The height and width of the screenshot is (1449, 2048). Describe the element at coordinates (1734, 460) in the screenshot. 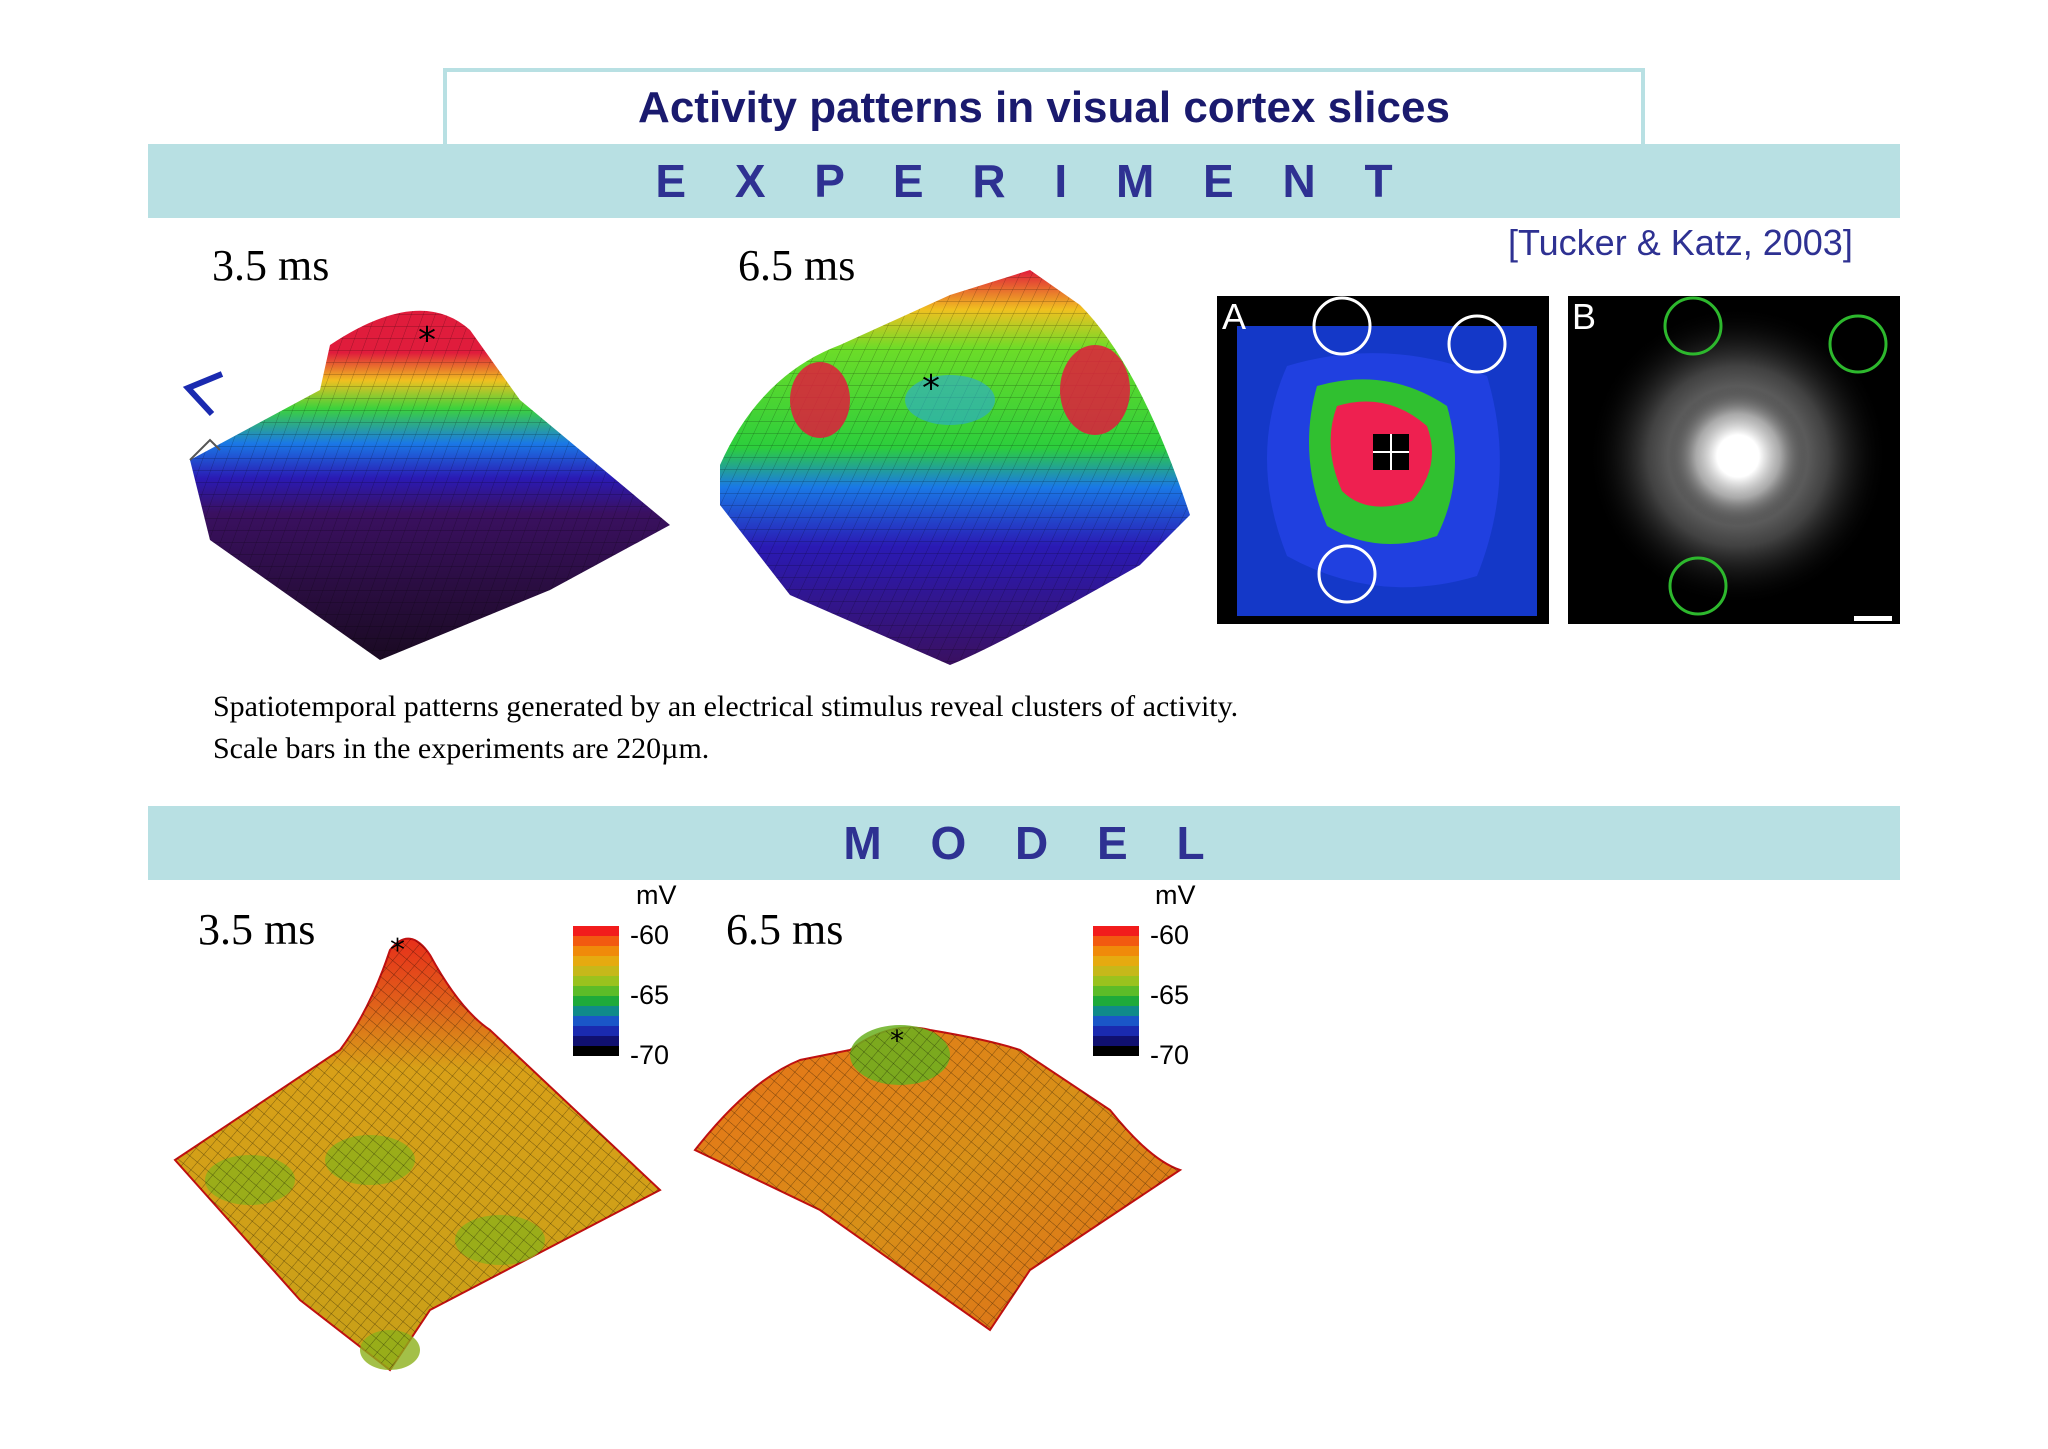

I see `panel-b-image` at that location.